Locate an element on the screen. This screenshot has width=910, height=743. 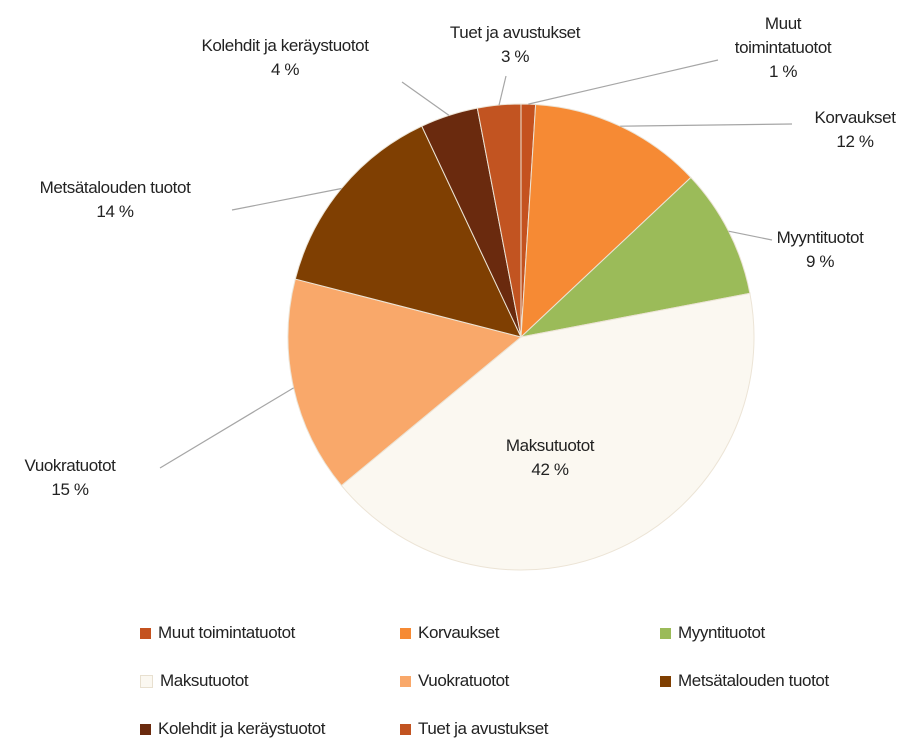
label-category: Maksutuotot is located at coordinates (550, 445).